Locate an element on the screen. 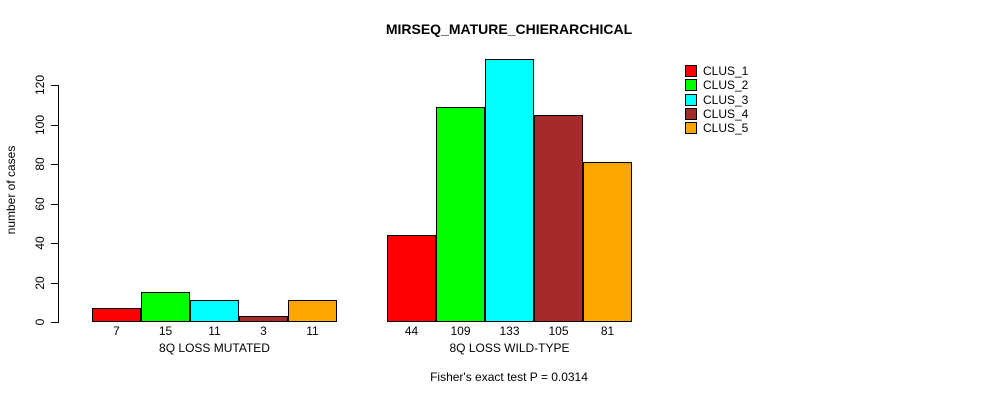  bar-value-label: 7 is located at coordinates (116, 331).